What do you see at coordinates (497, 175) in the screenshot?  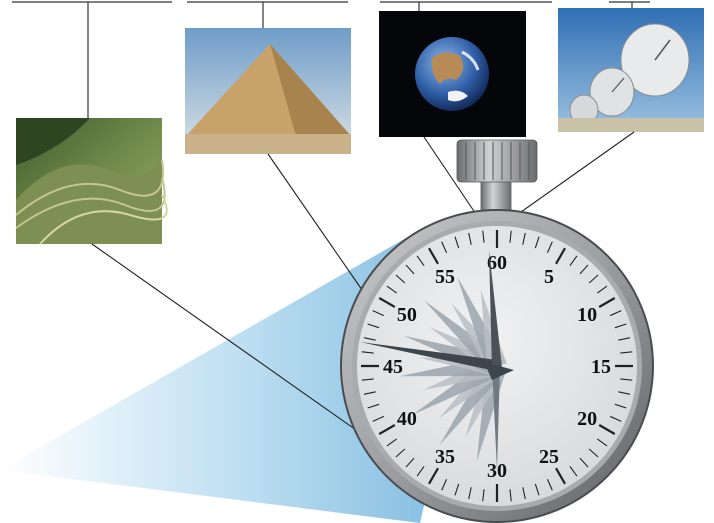 I see `stopwatch-crown` at bounding box center [497, 175].